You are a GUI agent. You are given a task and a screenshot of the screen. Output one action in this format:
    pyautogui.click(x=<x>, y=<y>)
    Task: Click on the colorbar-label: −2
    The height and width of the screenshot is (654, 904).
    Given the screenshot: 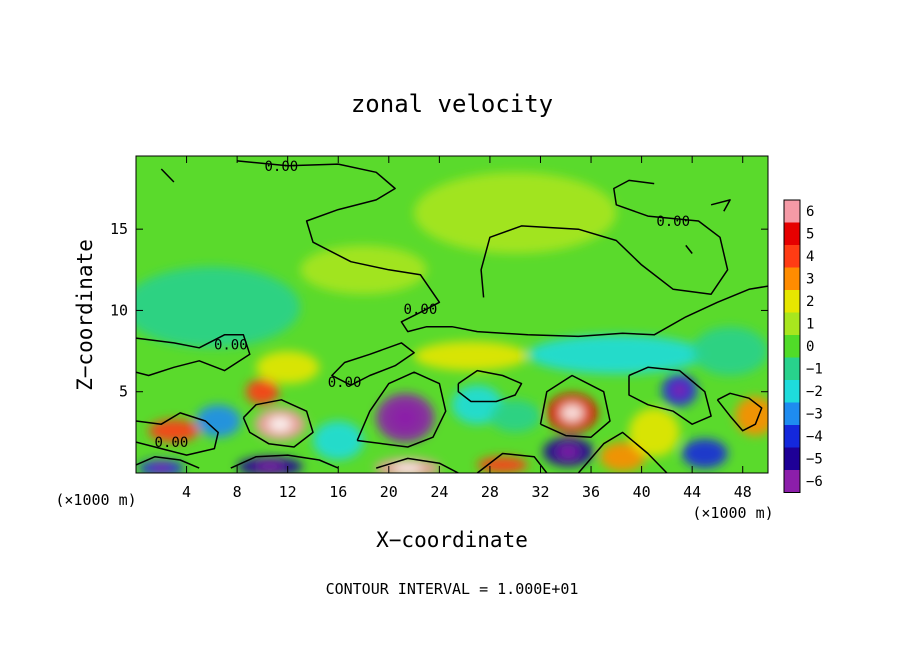 What is the action you would take?
    pyautogui.click(x=814, y=392)
    